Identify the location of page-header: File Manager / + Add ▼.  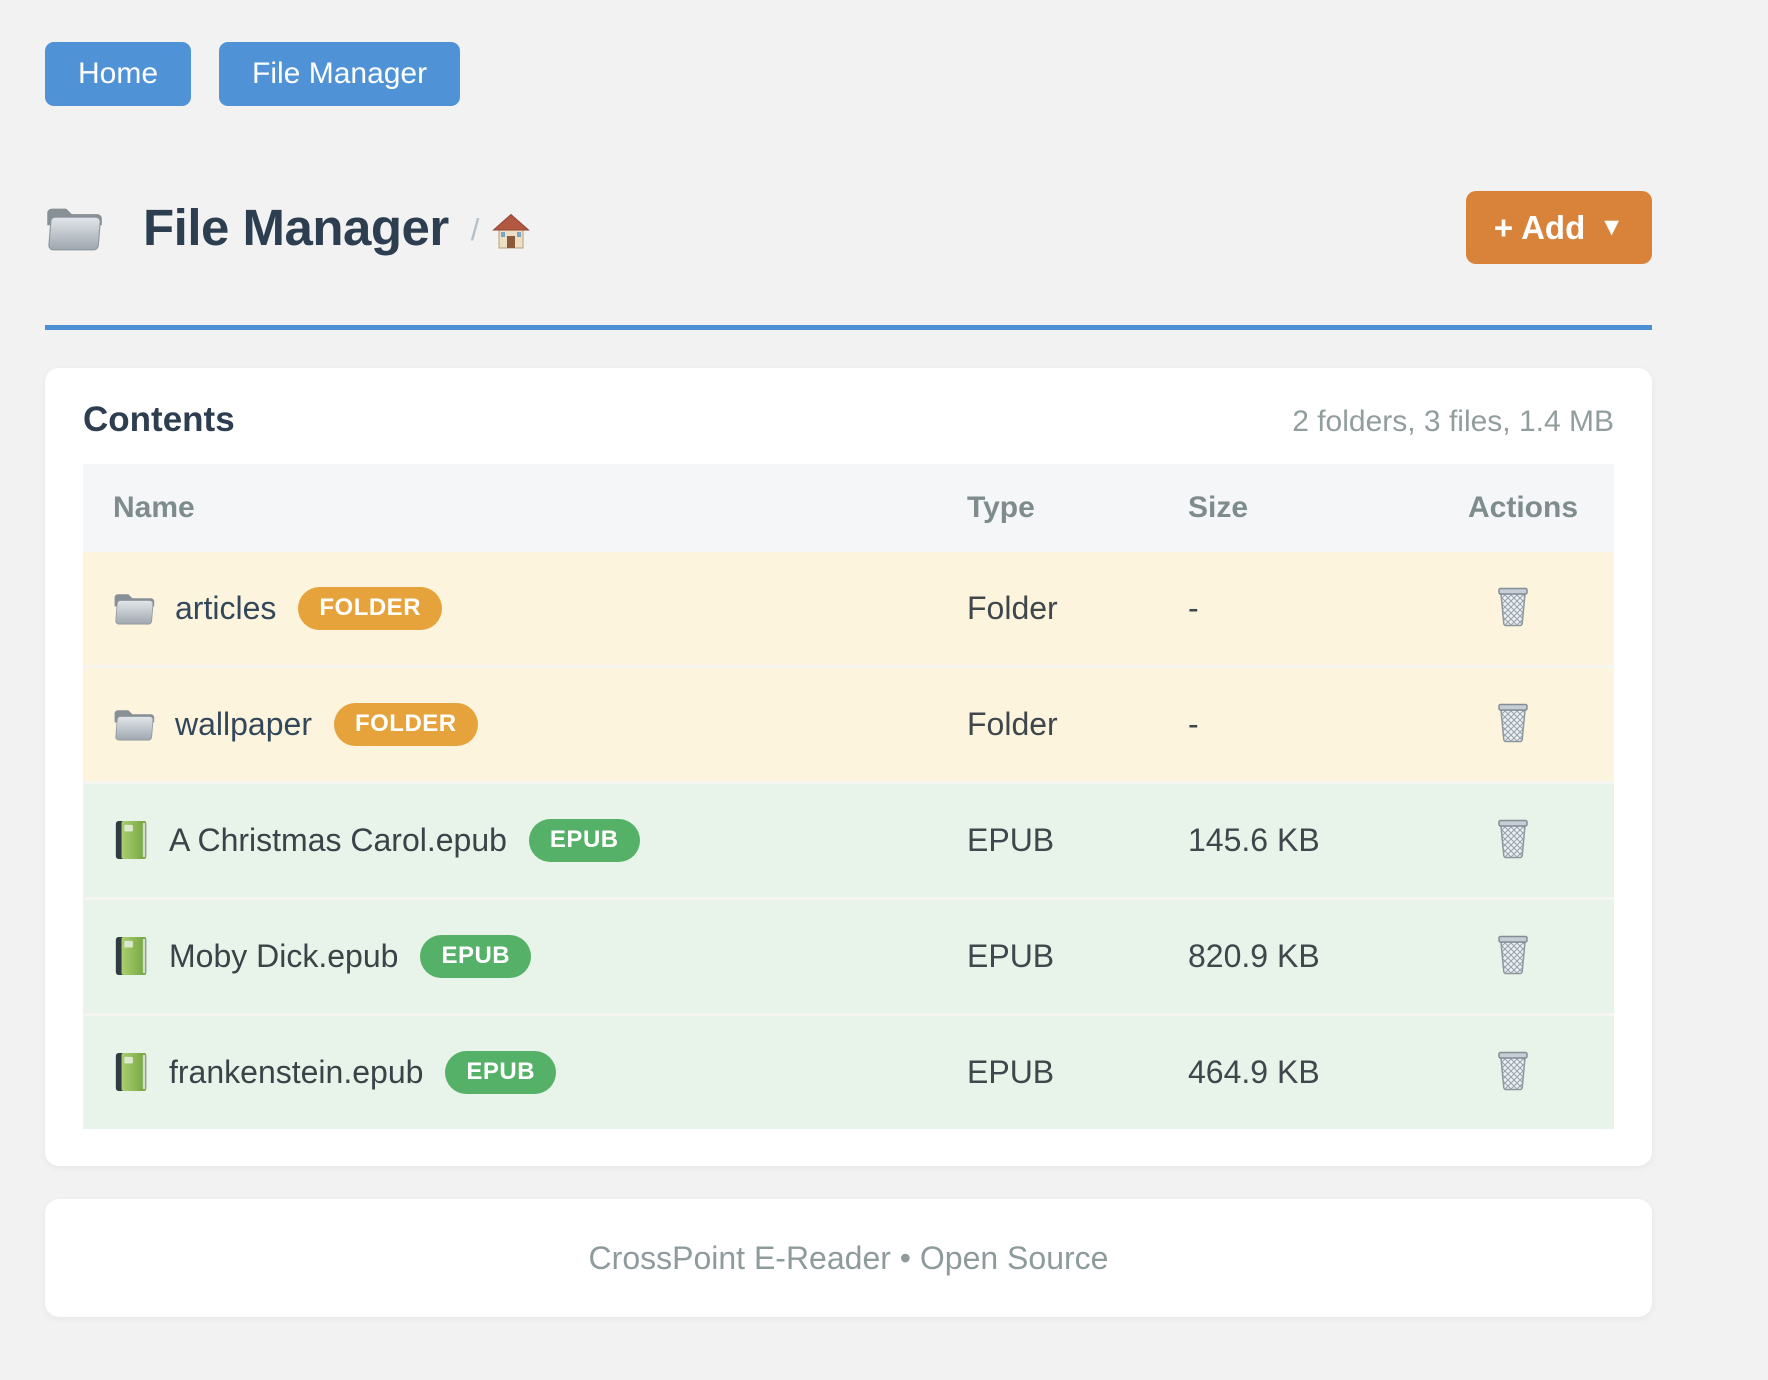
(848, 227).